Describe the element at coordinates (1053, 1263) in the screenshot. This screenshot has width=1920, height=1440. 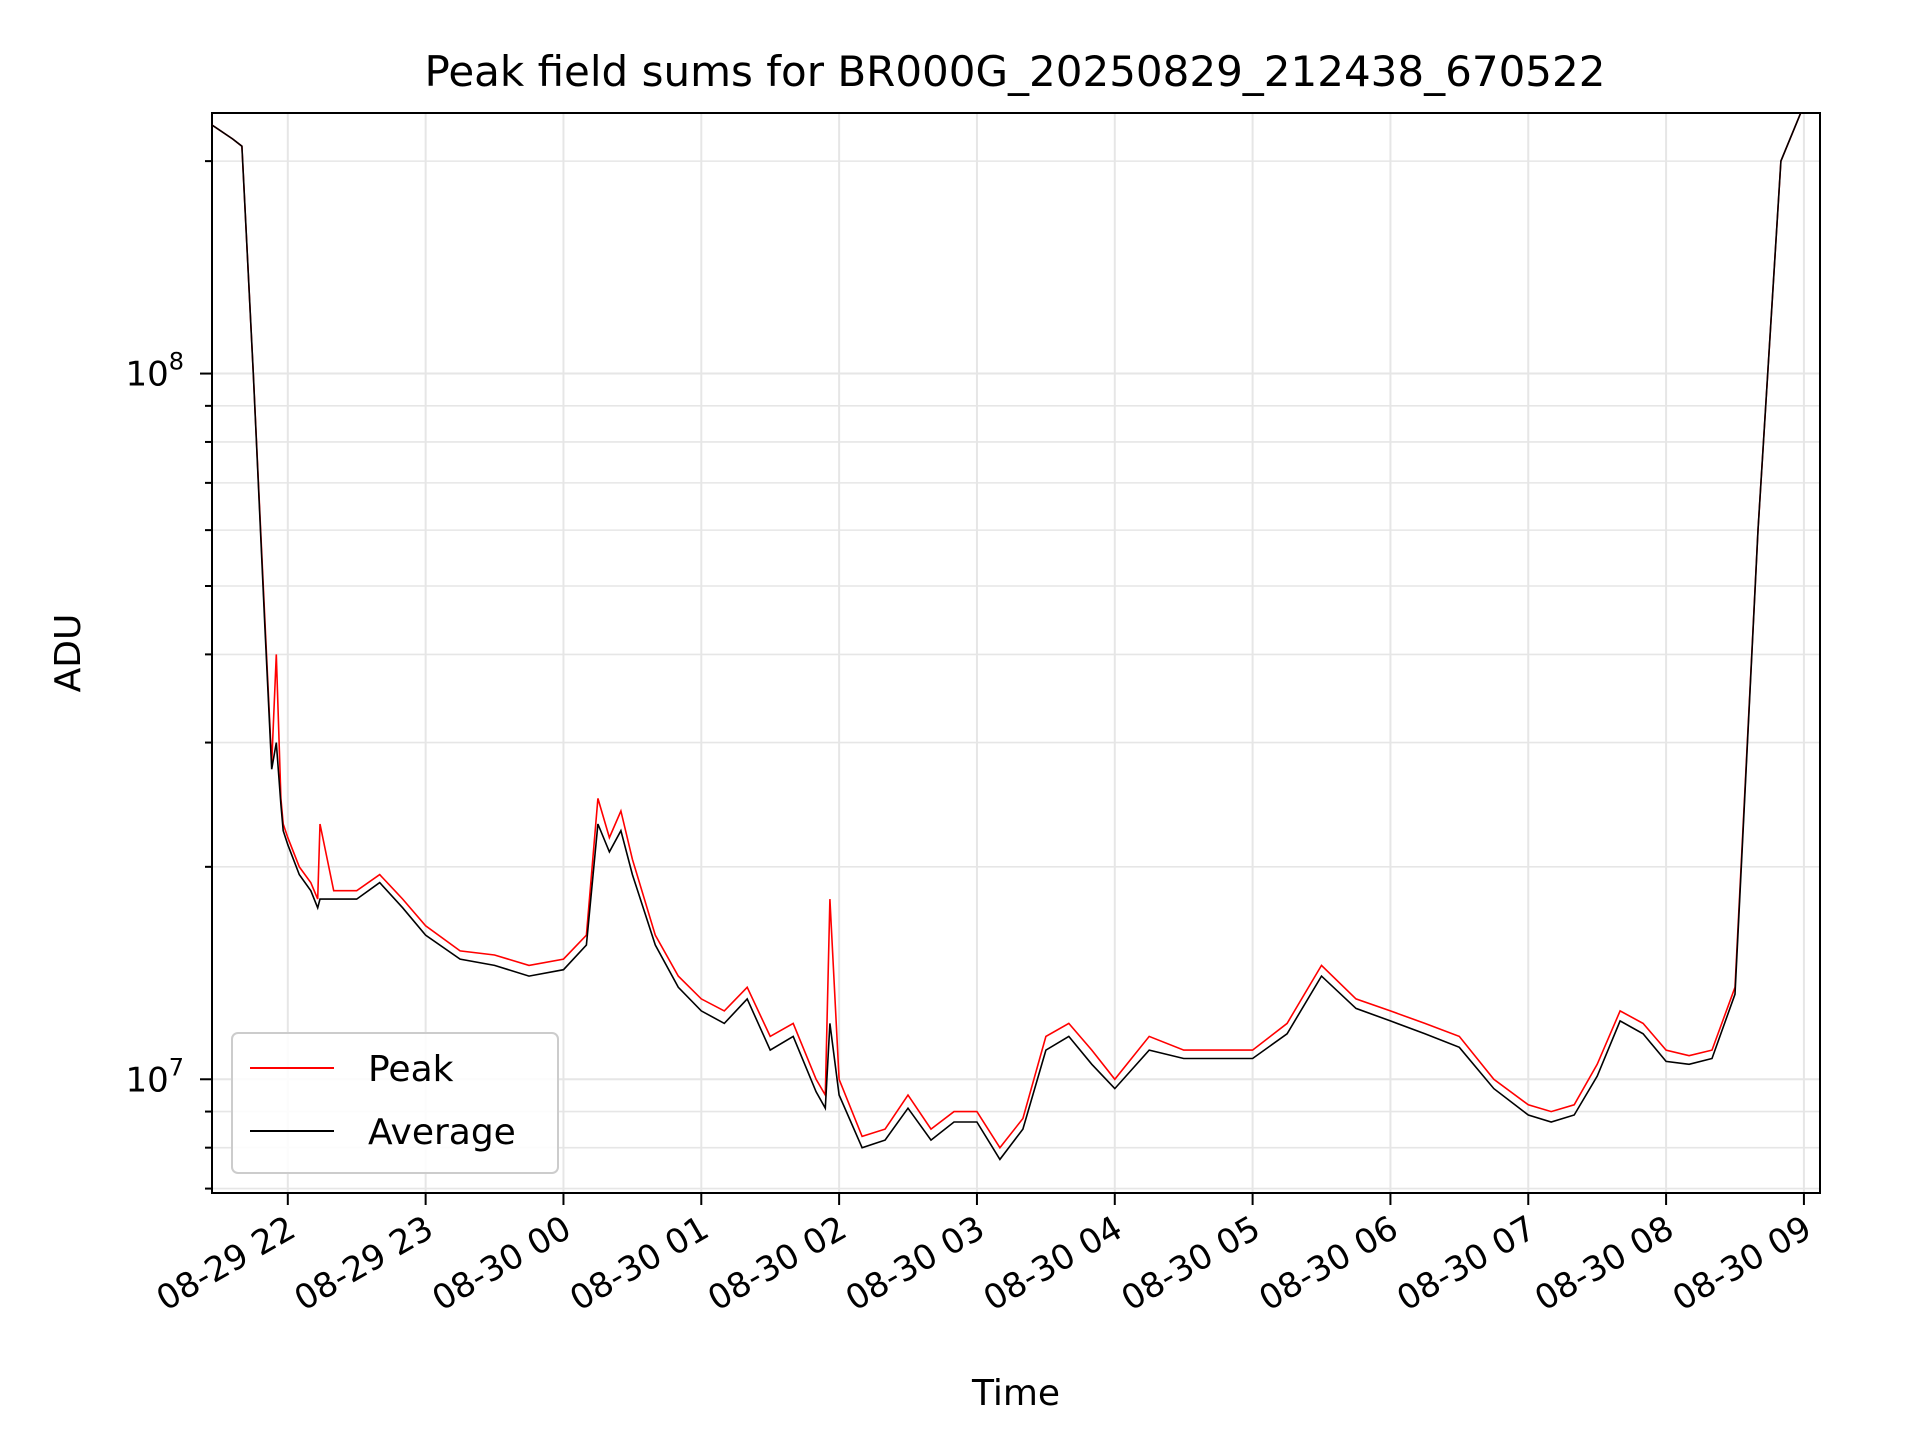
I see `x-tick-label: 08-30 04` at that location.